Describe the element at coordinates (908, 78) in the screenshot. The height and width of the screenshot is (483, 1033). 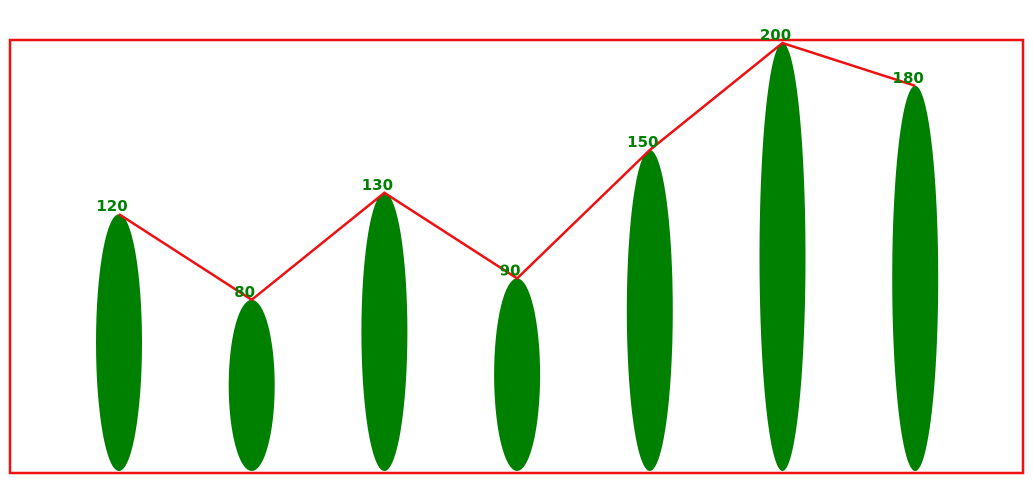
I see `value-label-7: 180` at that location.